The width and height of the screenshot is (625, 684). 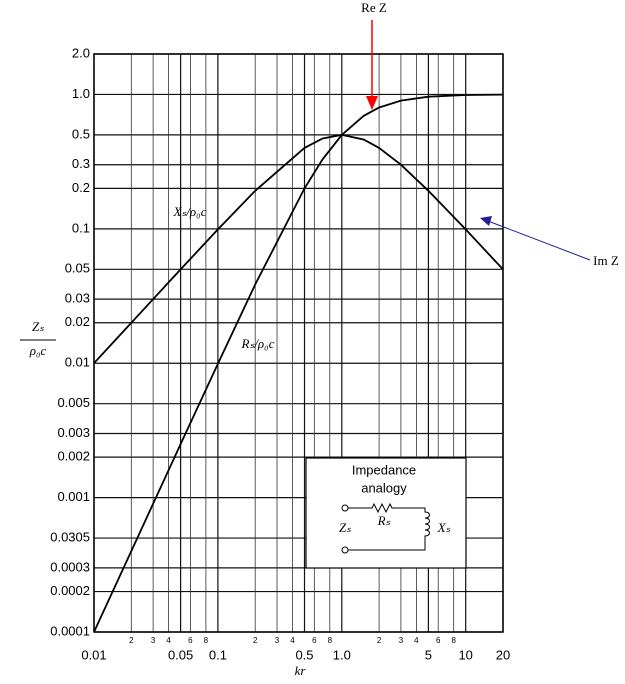 I want to click on x-tick-label: 1.0, so click(x=342, y=654).